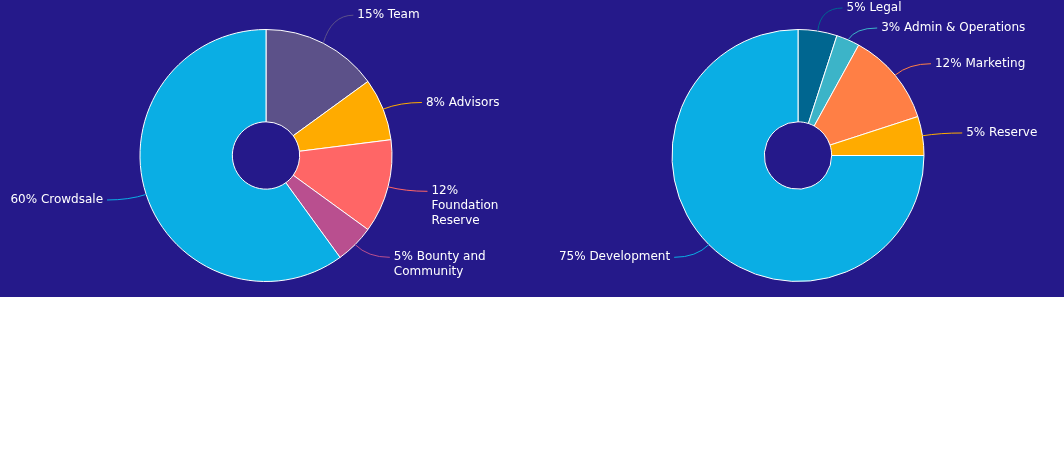  Describe the element at coordinates (388, 14) in the screenshot. I see `slice-label: 15% Team` at that location.